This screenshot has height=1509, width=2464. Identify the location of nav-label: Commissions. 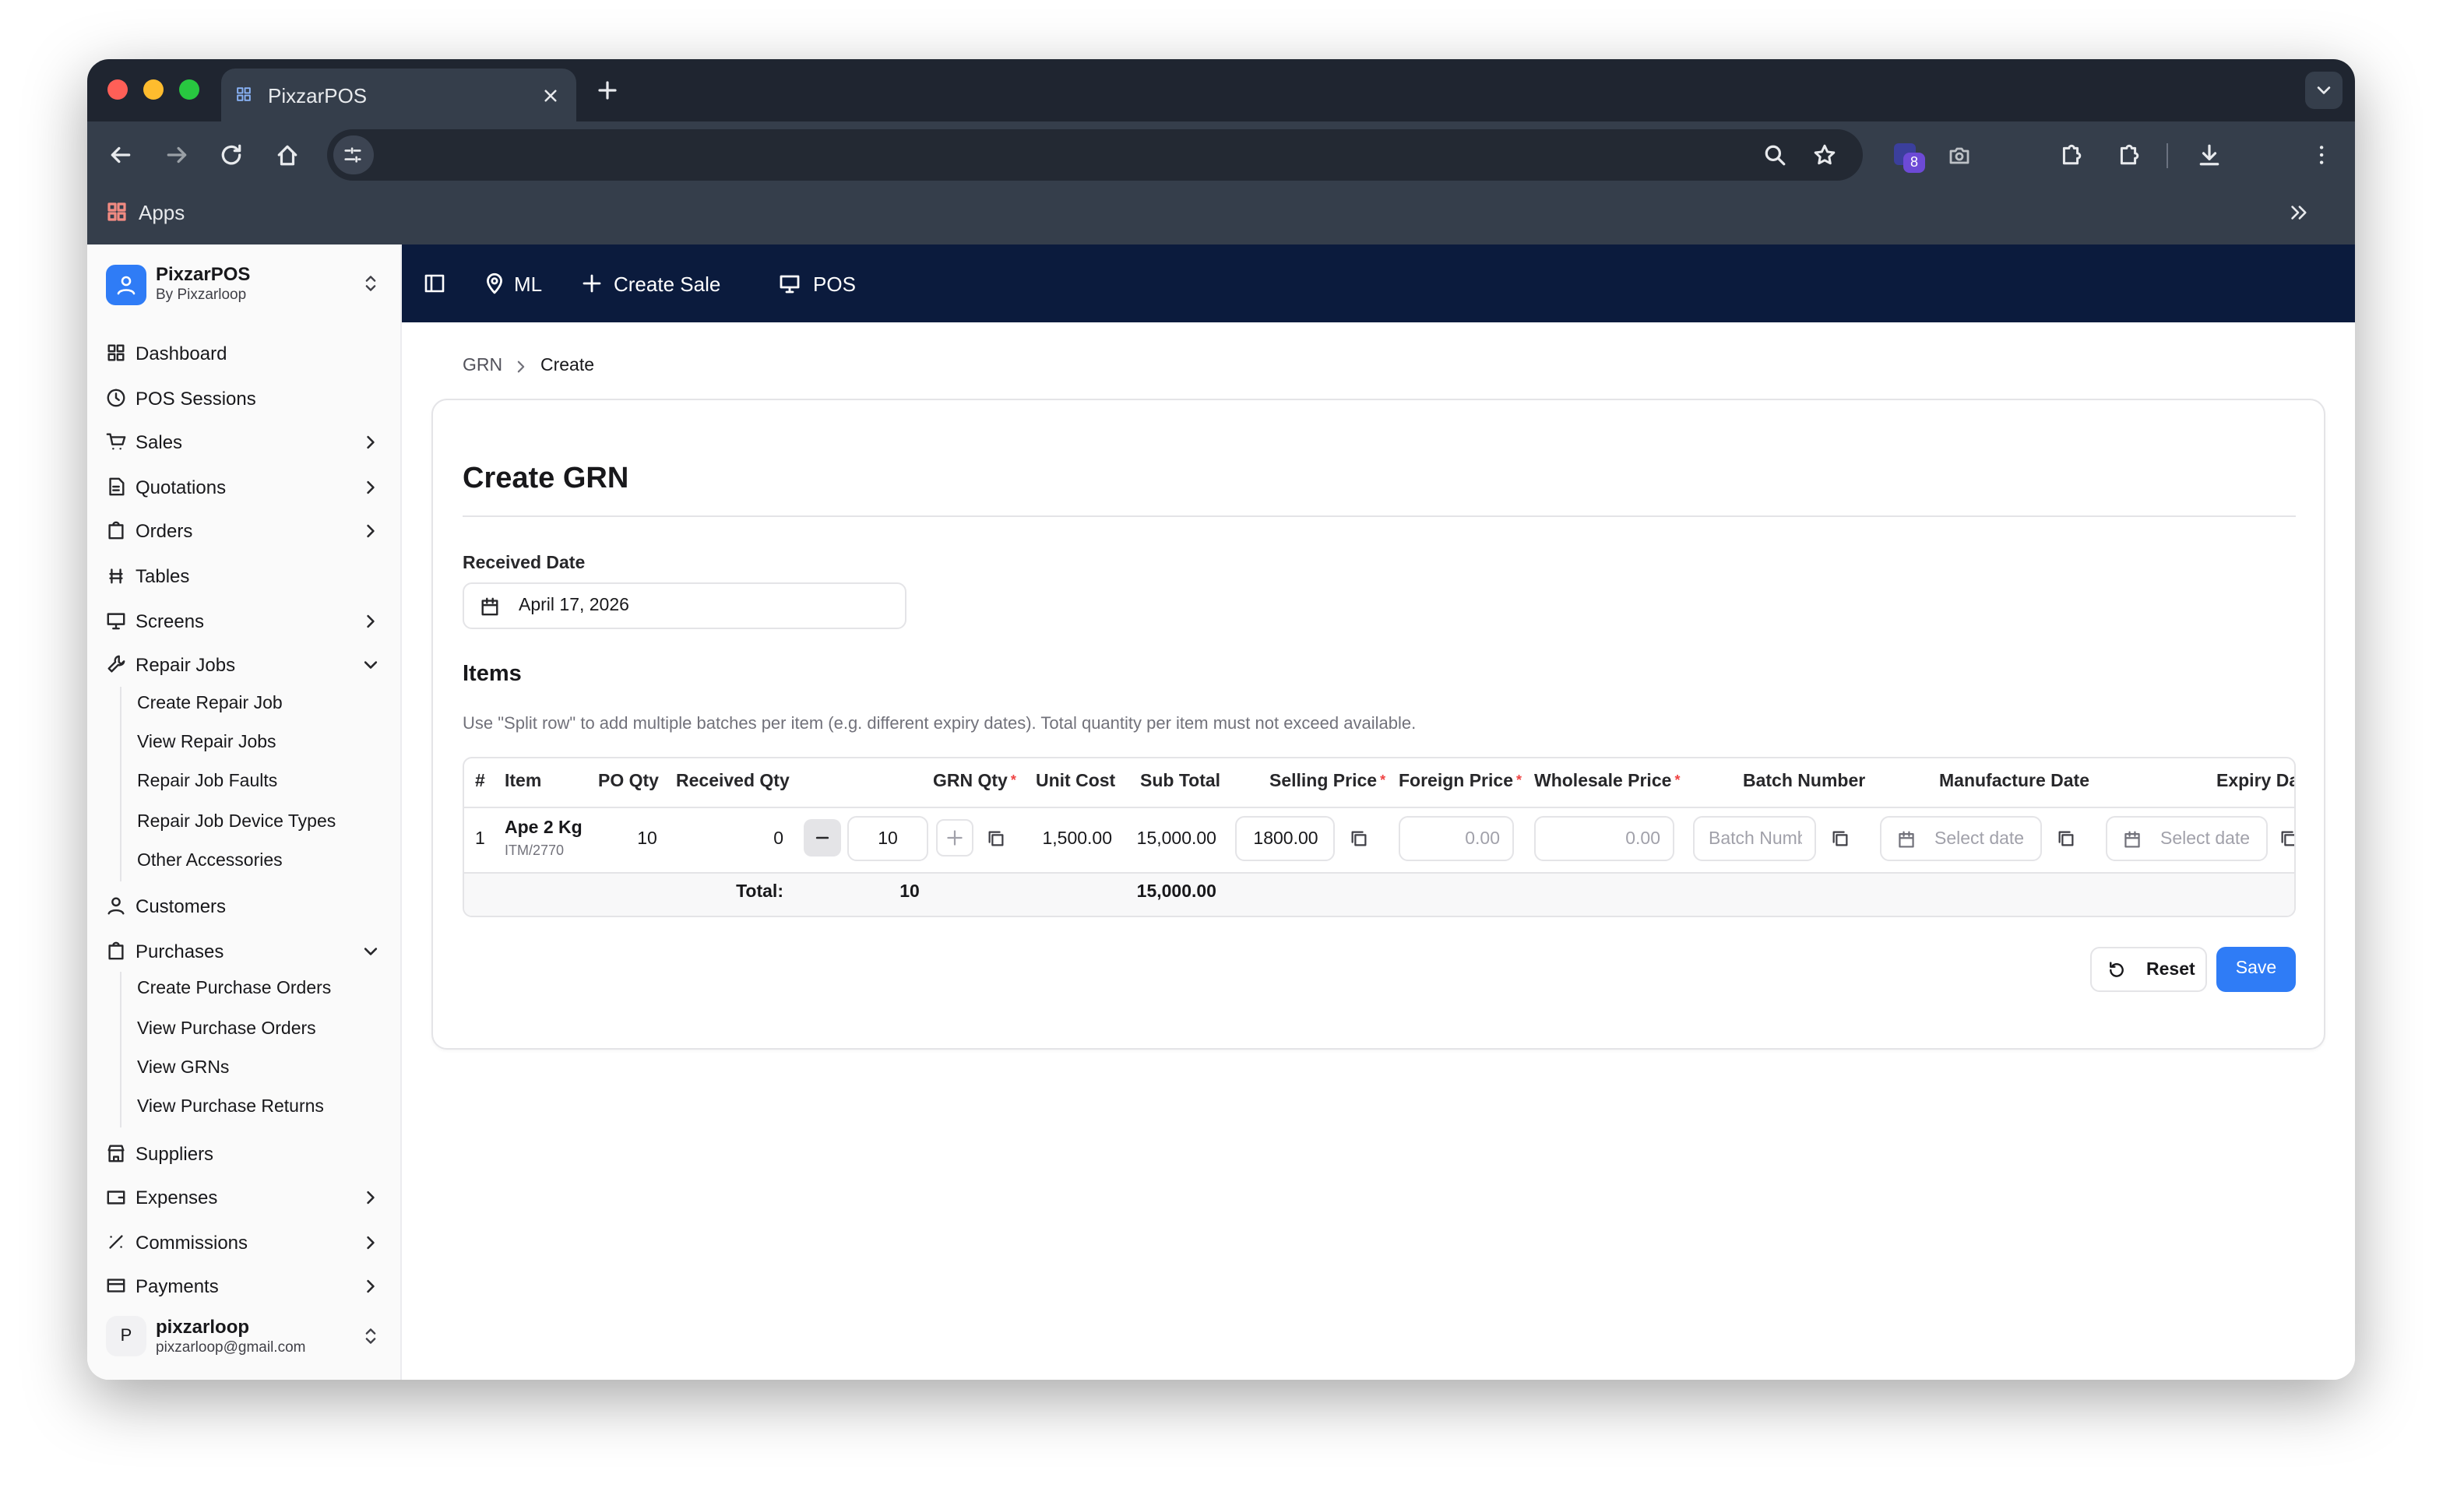
(192, 1242).